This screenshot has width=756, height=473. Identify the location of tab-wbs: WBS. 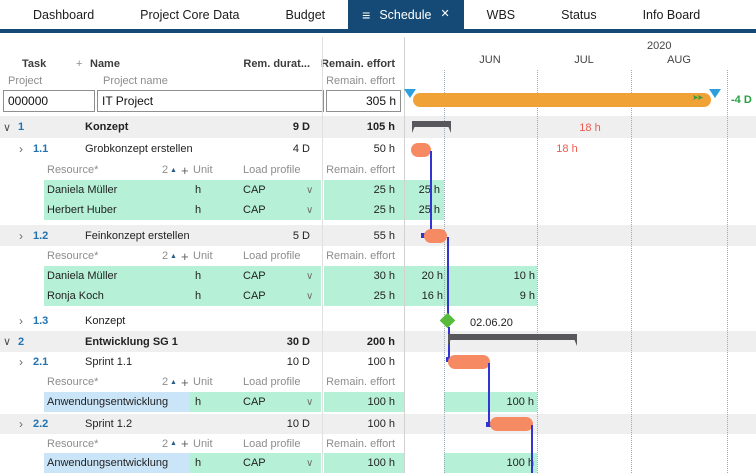
(501, 14).